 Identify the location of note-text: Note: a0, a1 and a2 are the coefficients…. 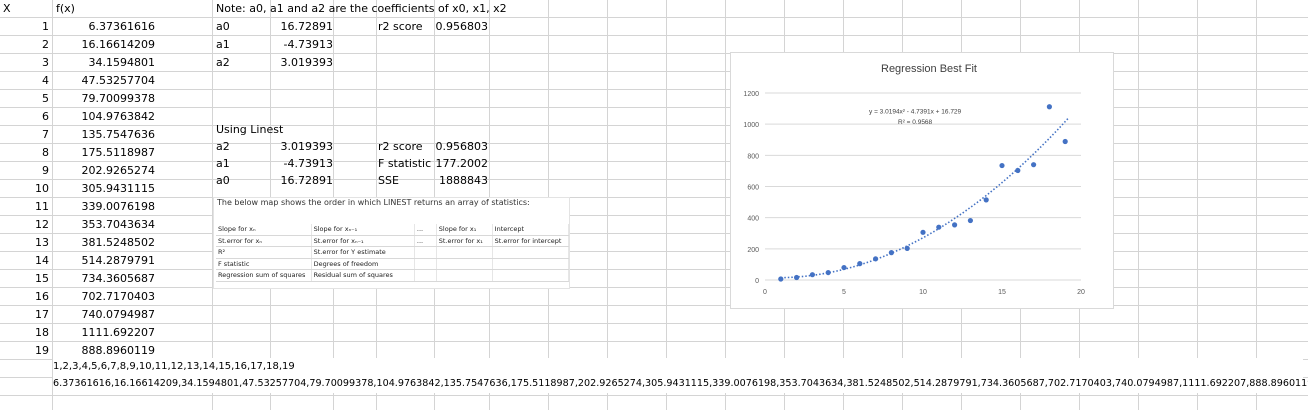
(361, 8).